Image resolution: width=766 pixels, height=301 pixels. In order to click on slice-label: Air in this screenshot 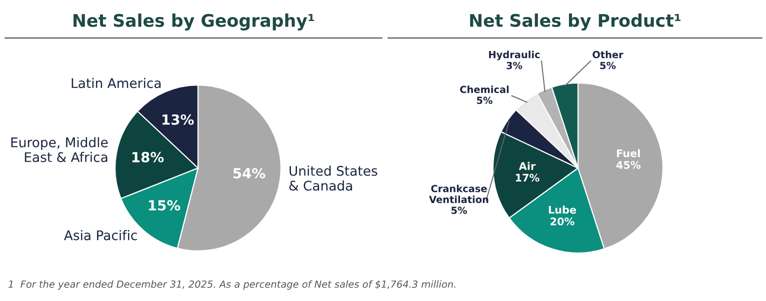, I will do `click(527, 166)`.